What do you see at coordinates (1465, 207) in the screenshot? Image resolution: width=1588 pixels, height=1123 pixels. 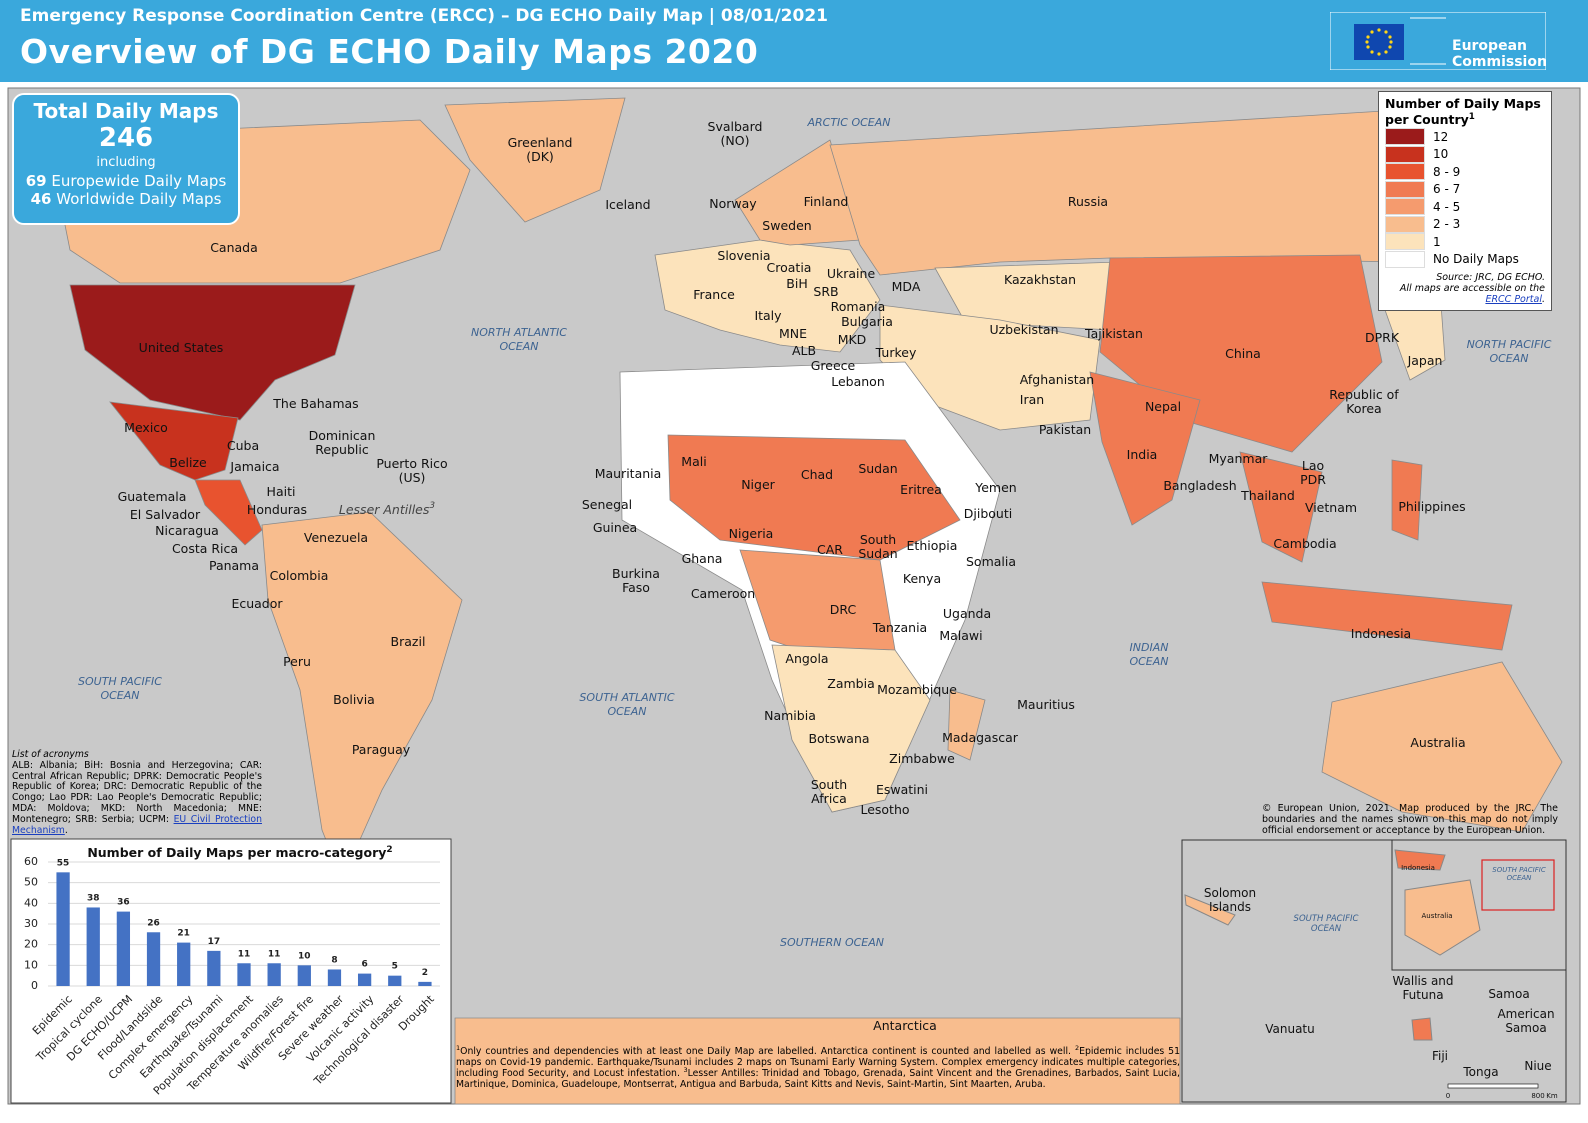 I see `legend-item: 4 - 5` at bounding box center [1465, 207].